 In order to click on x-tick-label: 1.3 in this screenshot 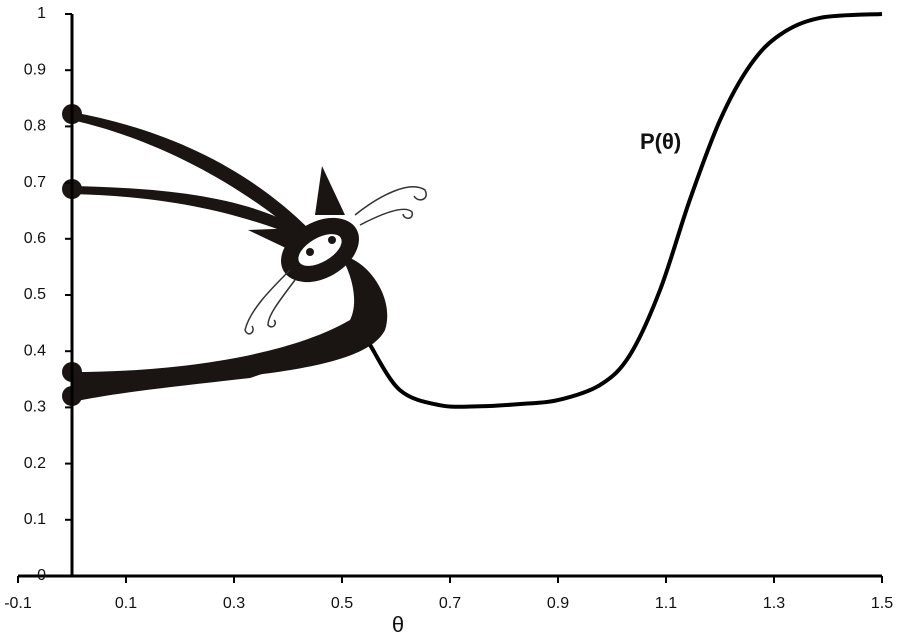, I will do `click(774, 603)`.